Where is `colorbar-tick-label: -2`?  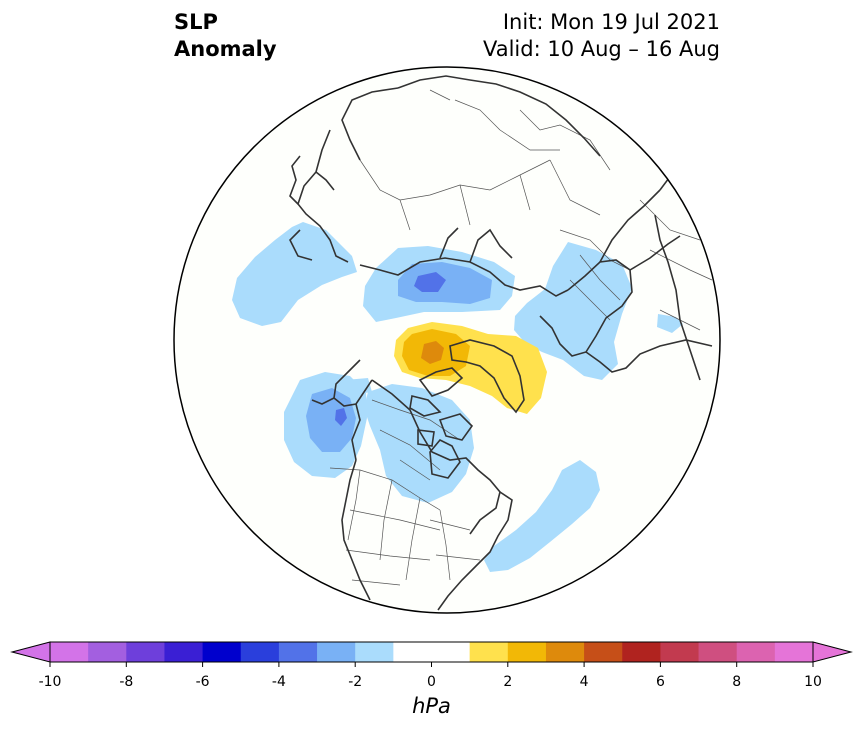
colorbar-tick-label: -2 is located at coordinates (355, 682).